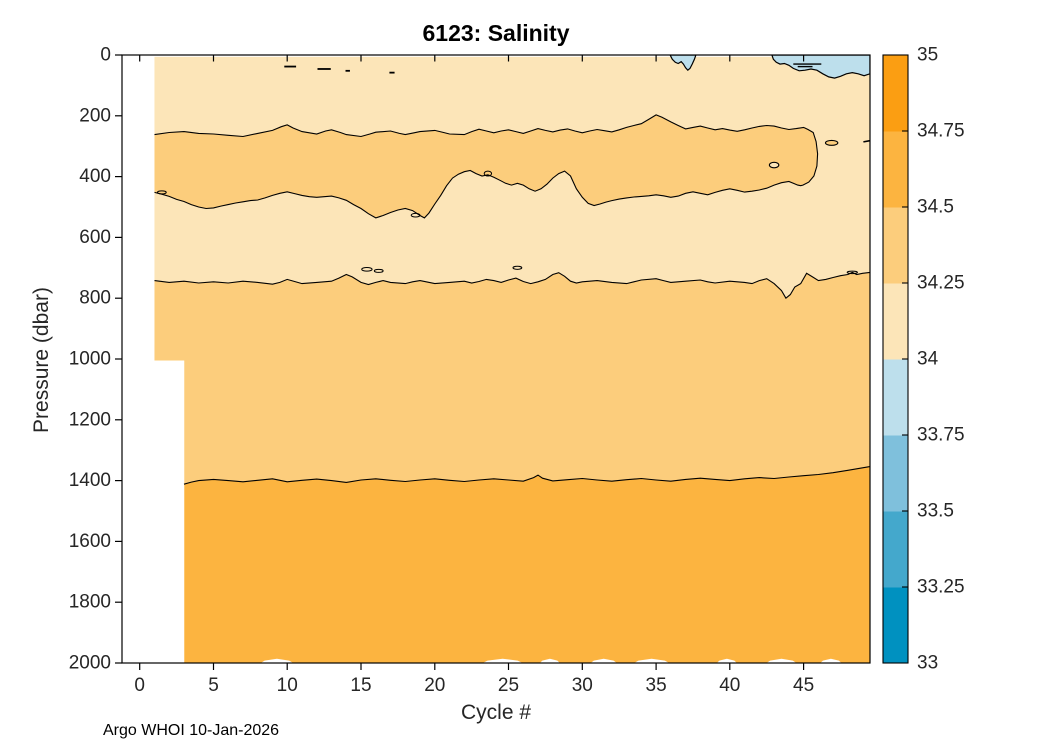 The height and width of the screenshot is (750, 1050). I want to click on y-tick-label: 1400, so click(90, 480).